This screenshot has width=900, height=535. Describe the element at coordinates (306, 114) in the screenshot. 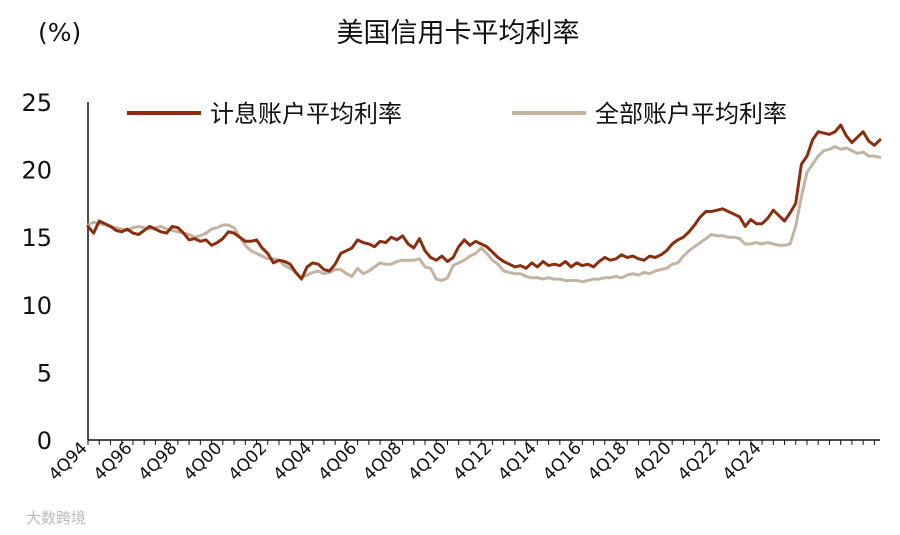

I see `legend-label-interest-bearing: 计息账户平均利率` at that location.